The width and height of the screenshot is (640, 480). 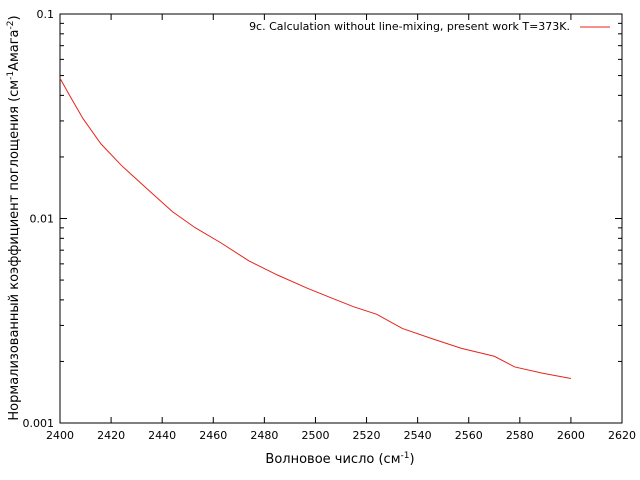 What do you see at coordinates (622, 435) in the screenshot?
I see `x-tick-label: 2620` at bounding box center [622, 435].